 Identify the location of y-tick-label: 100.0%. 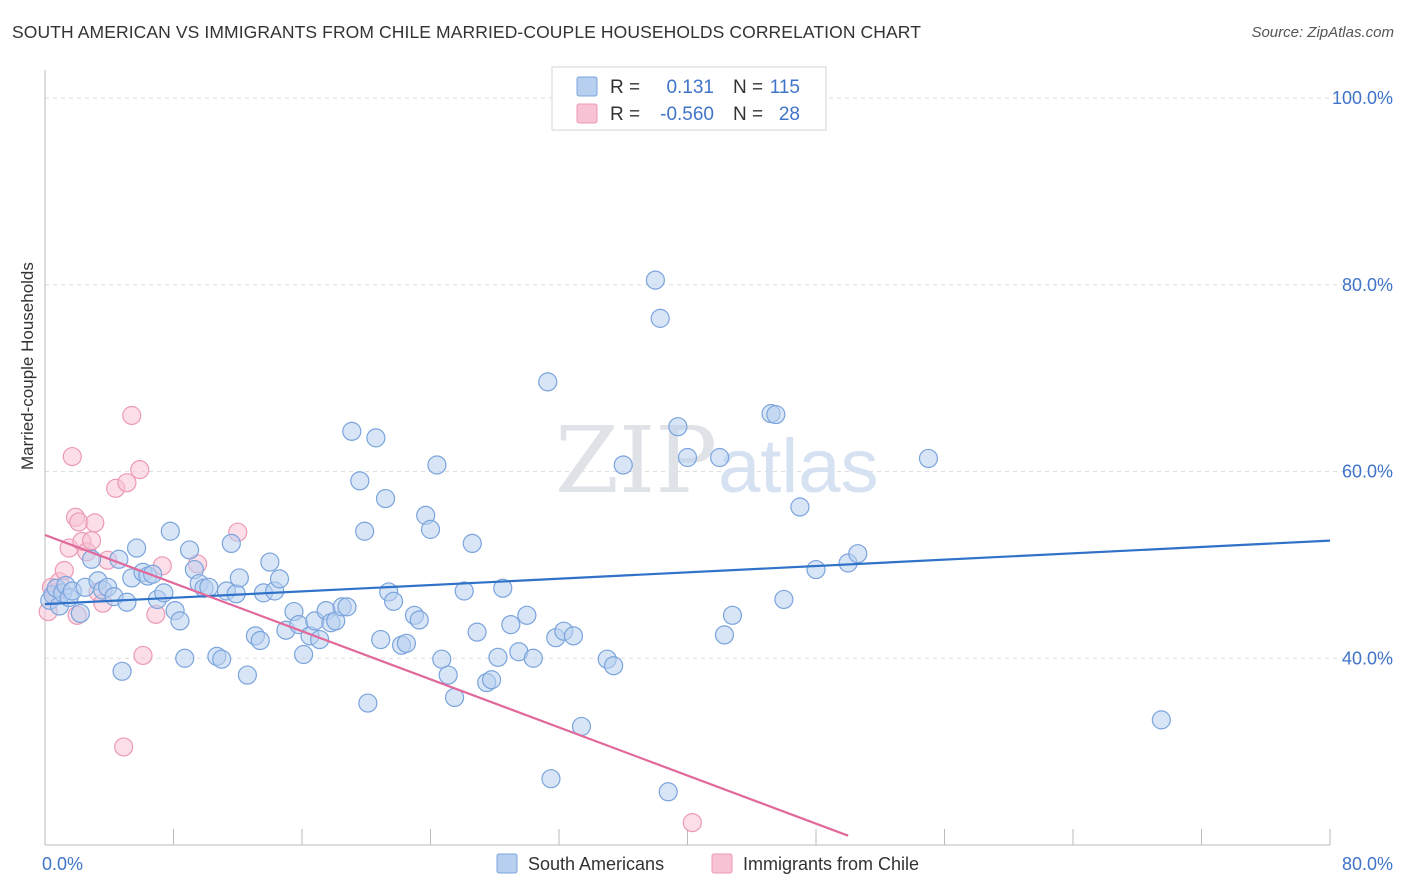
(1362, 98).